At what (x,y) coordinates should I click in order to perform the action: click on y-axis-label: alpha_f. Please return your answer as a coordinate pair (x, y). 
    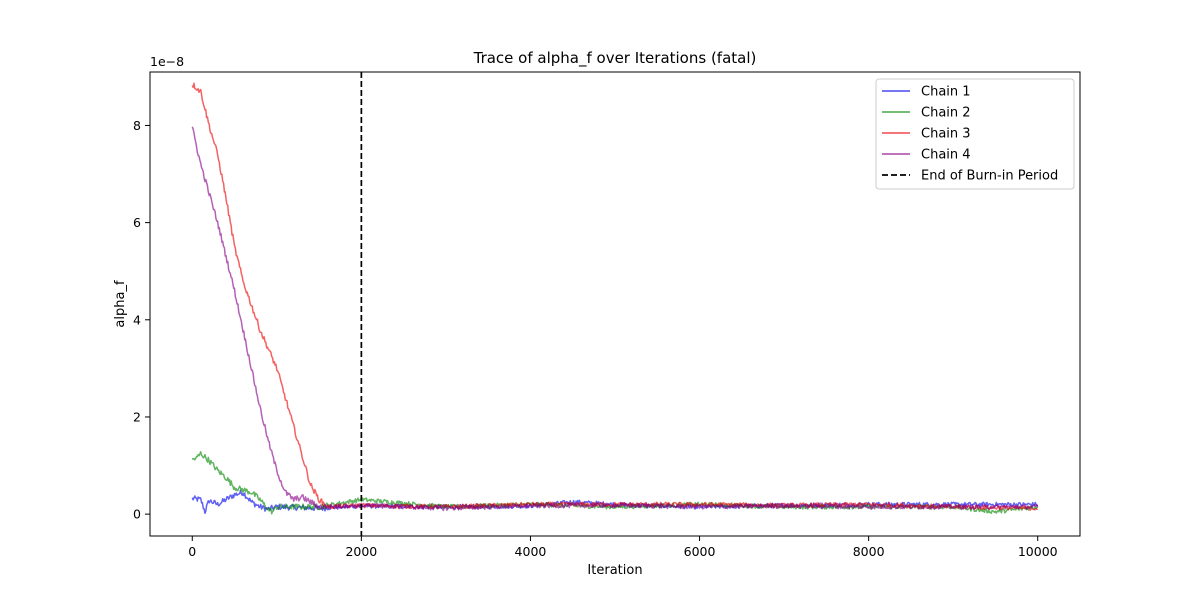
    Looking at the image, I should click on (120, 304).